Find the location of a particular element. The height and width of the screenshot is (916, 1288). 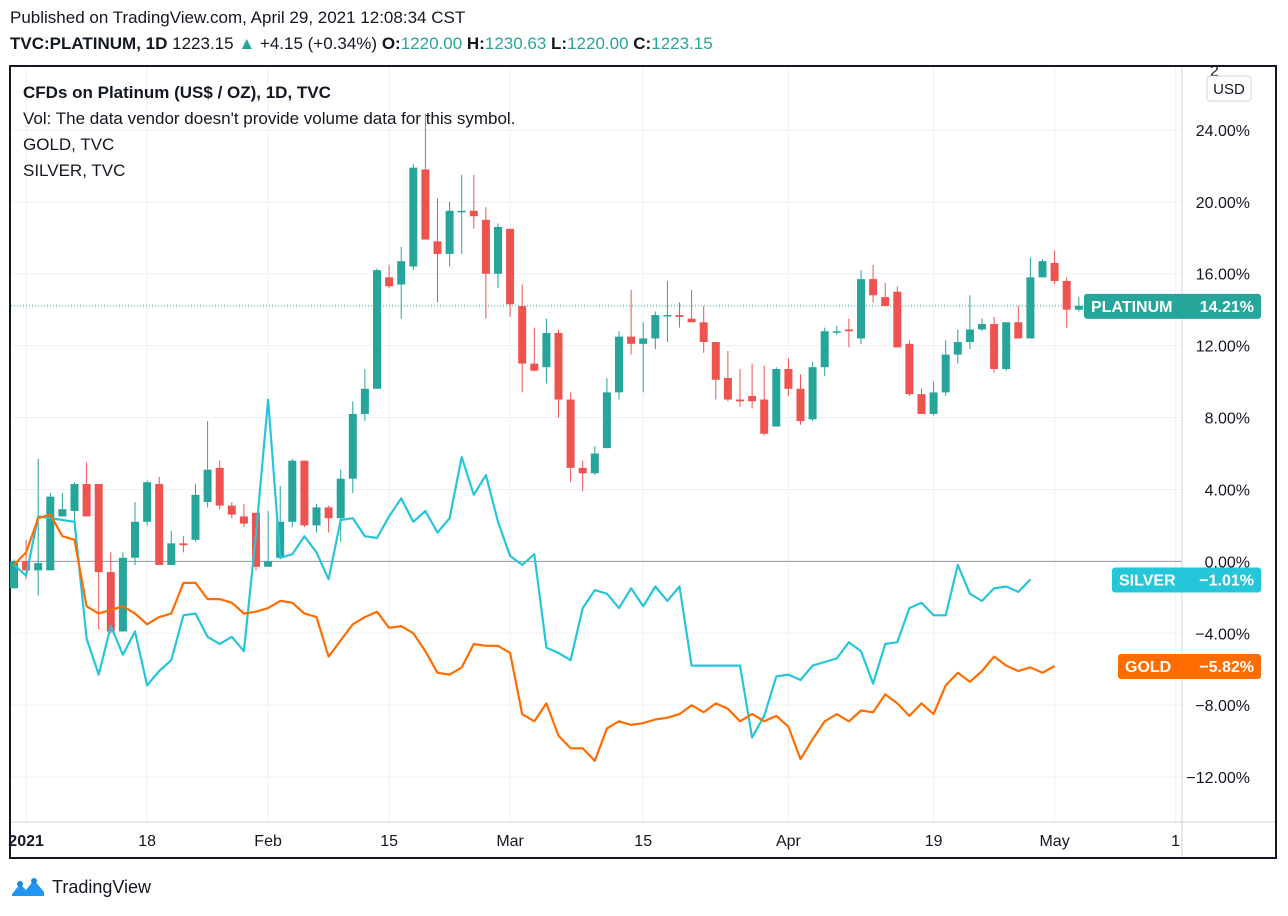

currency-label: USD is located at coordinates (1229, 89).